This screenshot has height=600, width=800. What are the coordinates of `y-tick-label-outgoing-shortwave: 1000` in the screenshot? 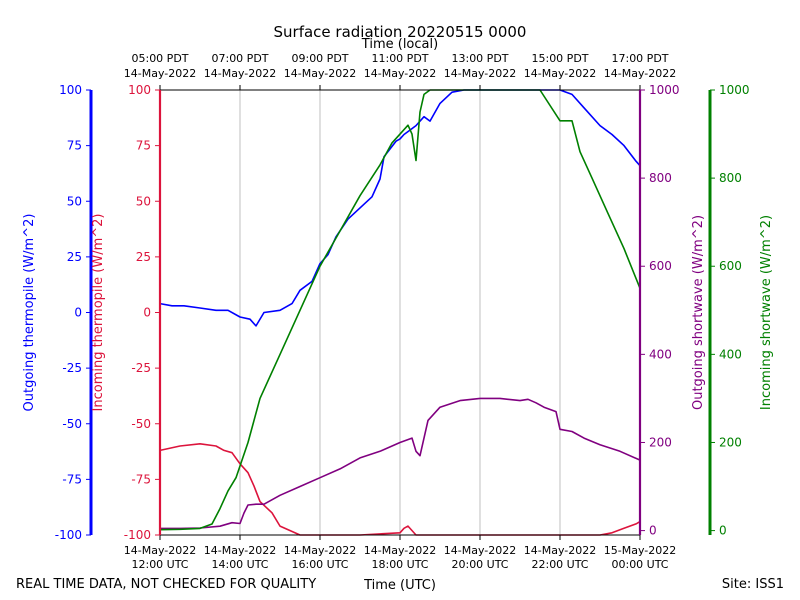 It's located at (664, 90).